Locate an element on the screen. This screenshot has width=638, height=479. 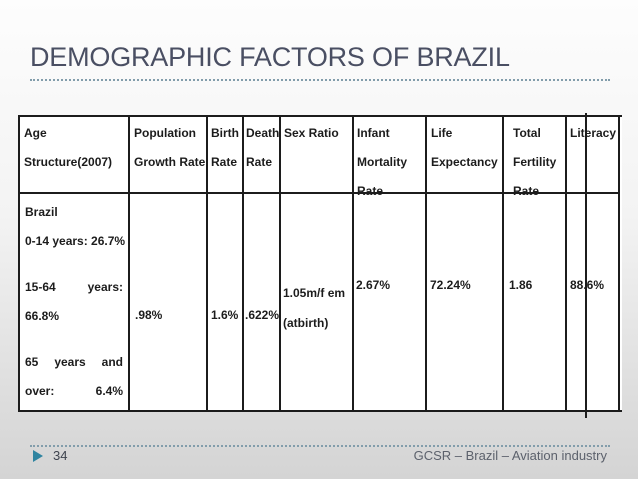
table-column-total-fertility: Total Fertility Rate 1.86 is located at coordinates (535, 263).